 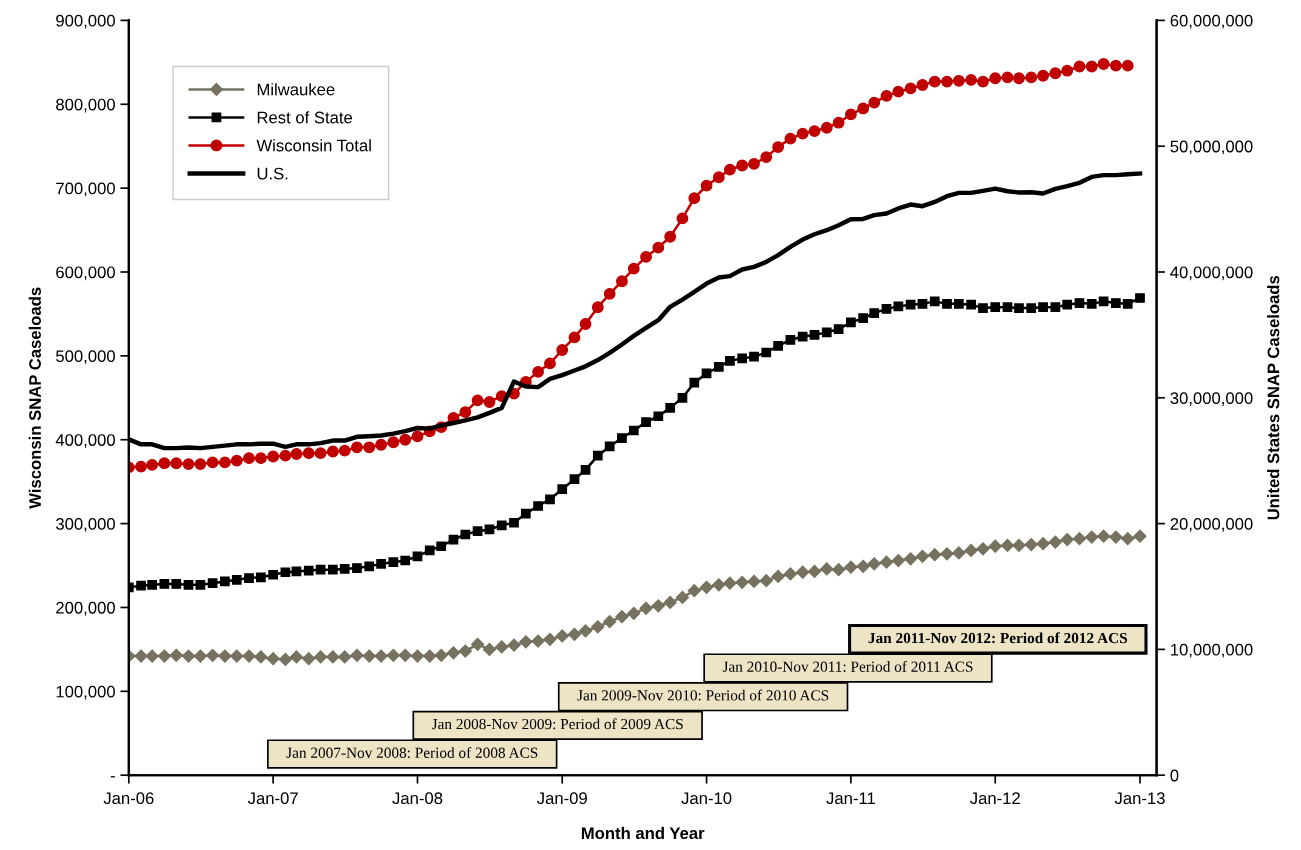 I want to click on x-tick-label: Jan-13, so click(x=1139, y=798).